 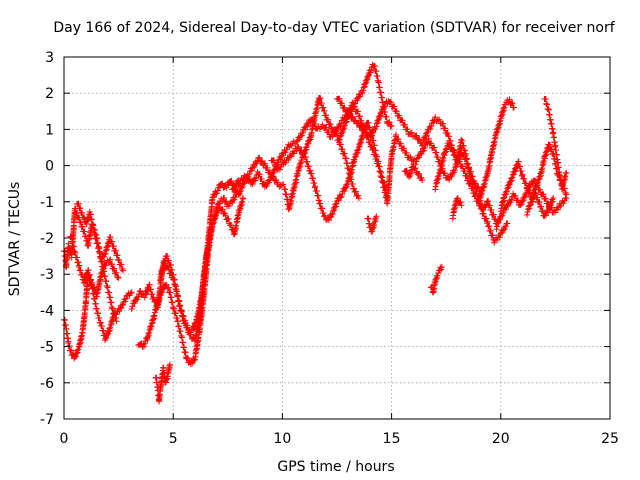 I want to click on y-axis-label: SDTVAR / TECUs, so click(x=15, y=239).